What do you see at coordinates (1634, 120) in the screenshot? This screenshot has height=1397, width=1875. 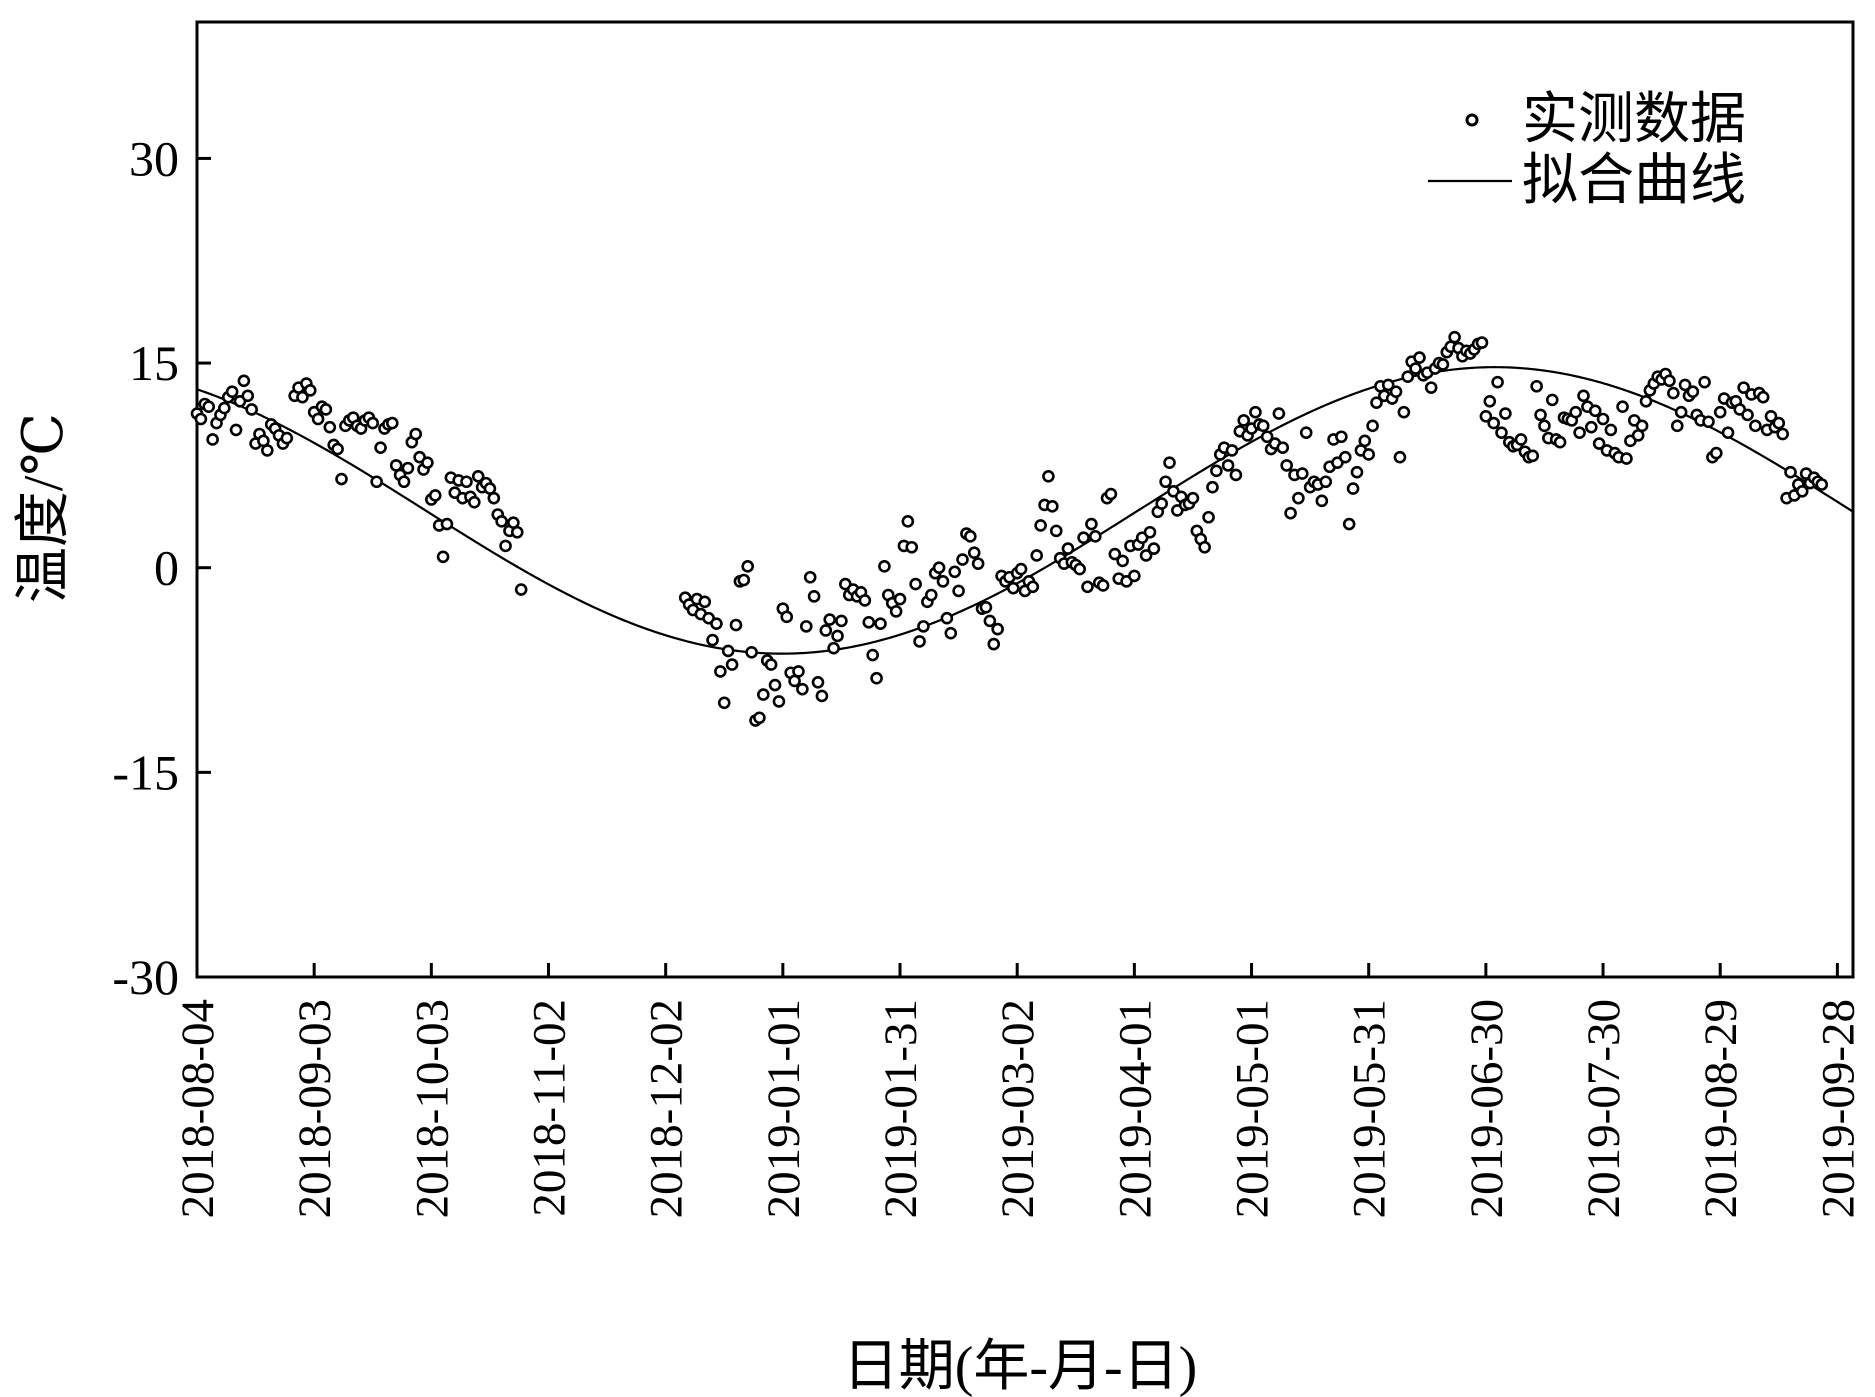 I see `legend-label-measured: 实测数据` at bounding box center [1634, 120].